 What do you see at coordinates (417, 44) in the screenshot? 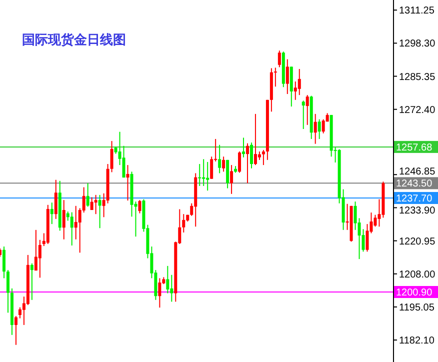
I see `y-tick-label: 1298.30` at bounding box center [417, 44].